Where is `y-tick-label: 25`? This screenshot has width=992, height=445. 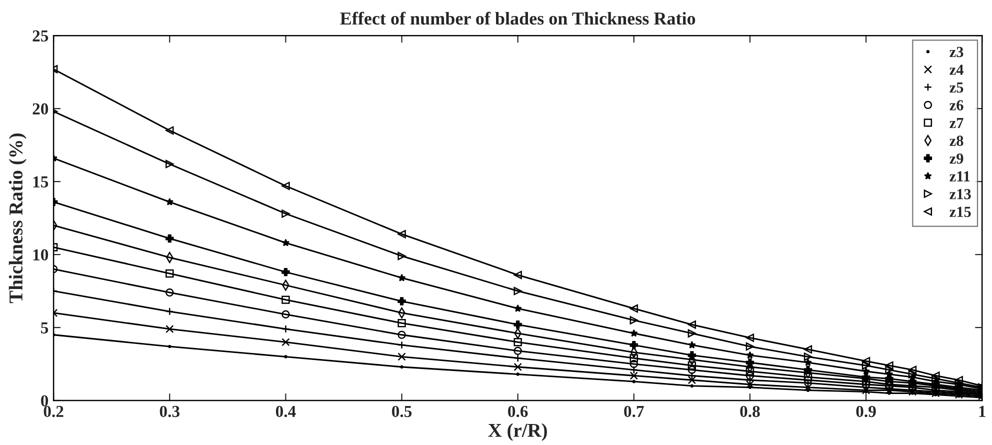
y-tick-label: 25 is located at coordinates (40, 36).